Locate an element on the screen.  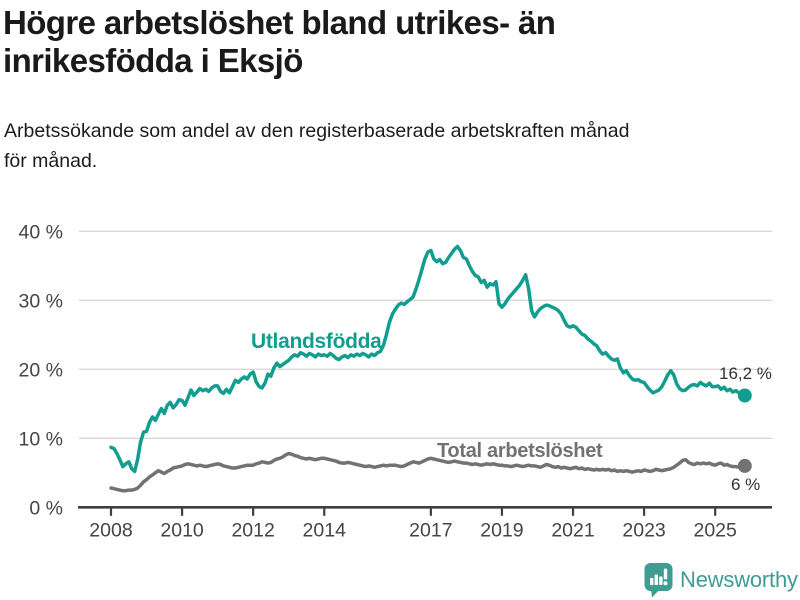
end-dot-utlandsfodda is located at coordinates (744, 395).